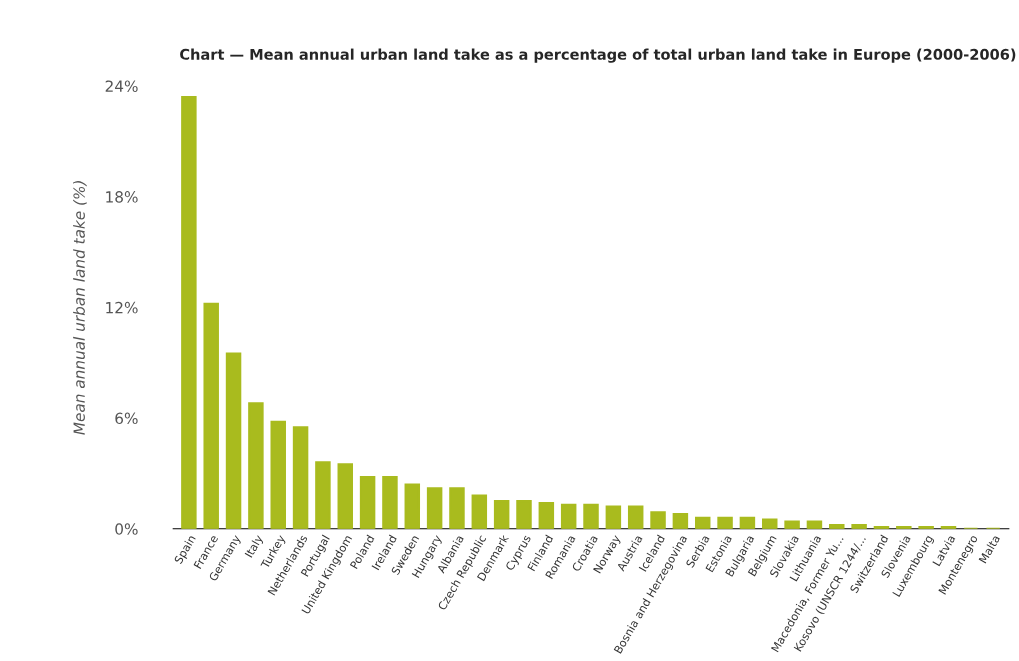 This screenshot has width=1019, height=661. What do you see at coordinates (126, 418) in the screenshot?
I see `y-tick-label: 6%` at bounding box center [126, 418].